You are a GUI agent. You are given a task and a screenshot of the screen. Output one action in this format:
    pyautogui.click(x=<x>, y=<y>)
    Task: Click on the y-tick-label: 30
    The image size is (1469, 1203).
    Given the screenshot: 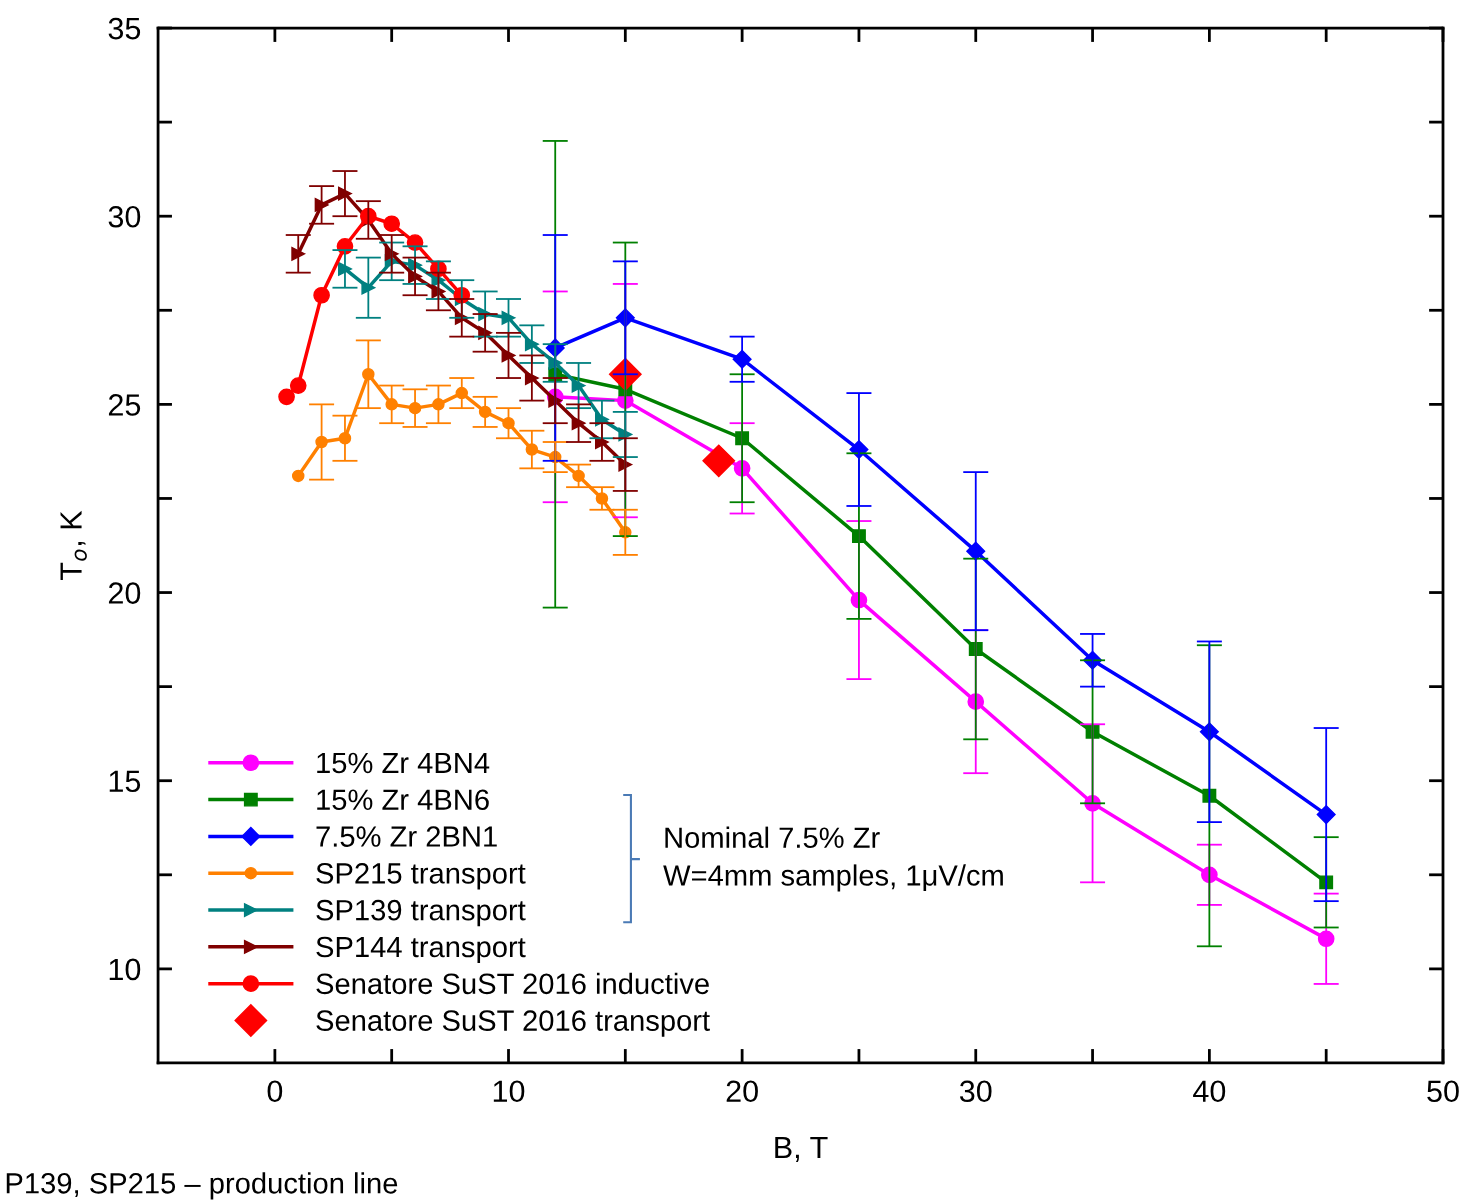 What is the action you would take?
    pyautogui.click(x=124, y=216)
    